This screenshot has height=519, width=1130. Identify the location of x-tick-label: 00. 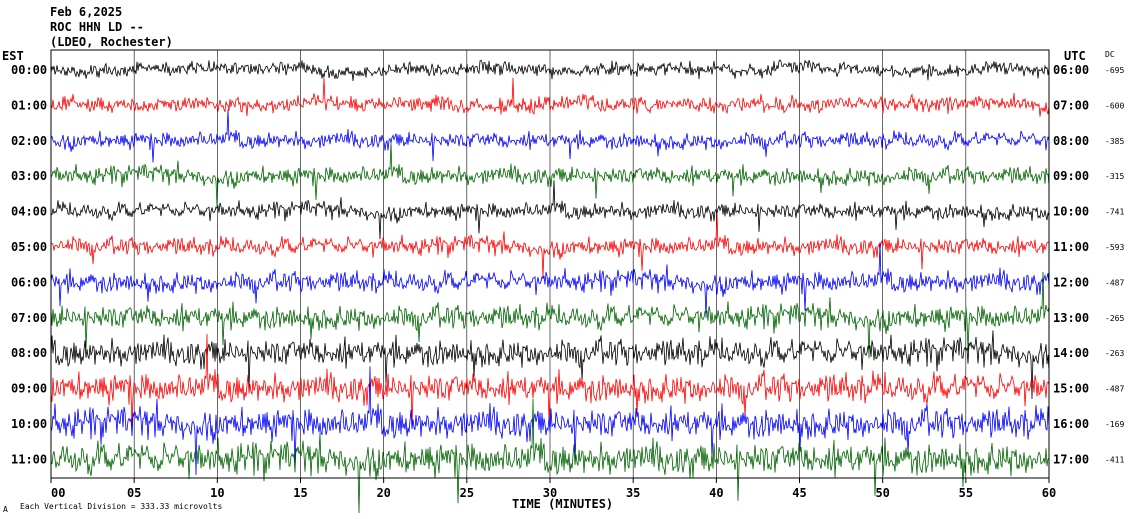
(58, 493).